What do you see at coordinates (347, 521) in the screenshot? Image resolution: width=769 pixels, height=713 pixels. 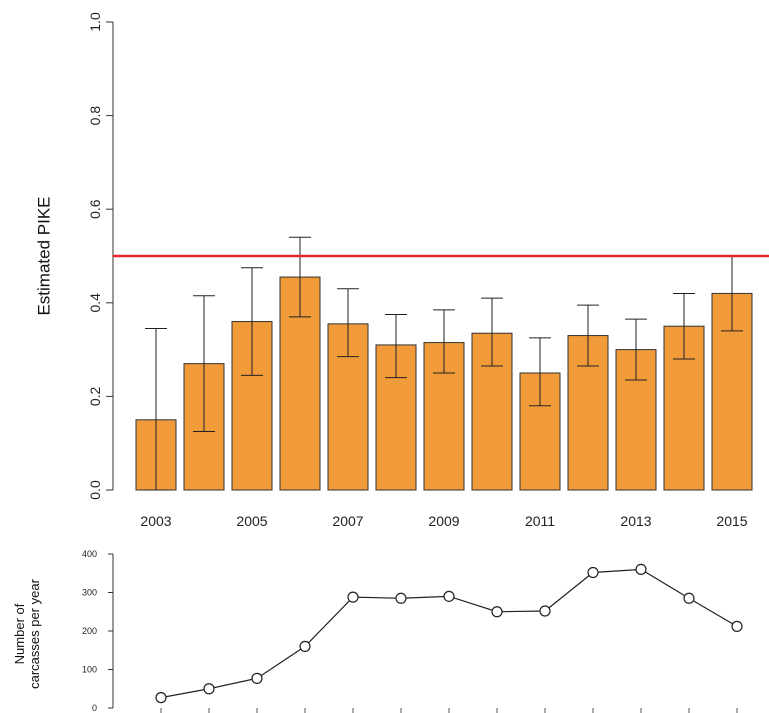 I see `x-tick-label: 2007` at bounding box center [347, 521].